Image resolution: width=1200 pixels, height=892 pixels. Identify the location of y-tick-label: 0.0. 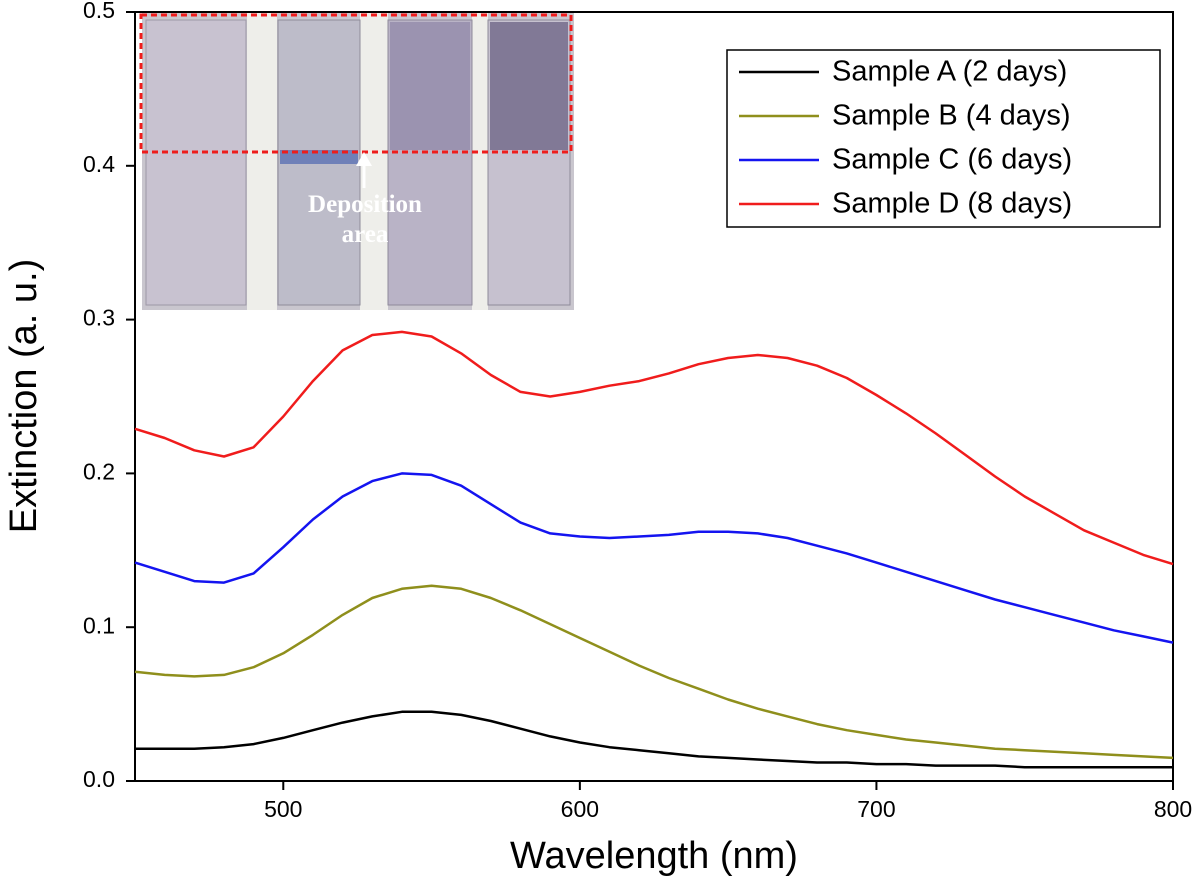
(99, 779).